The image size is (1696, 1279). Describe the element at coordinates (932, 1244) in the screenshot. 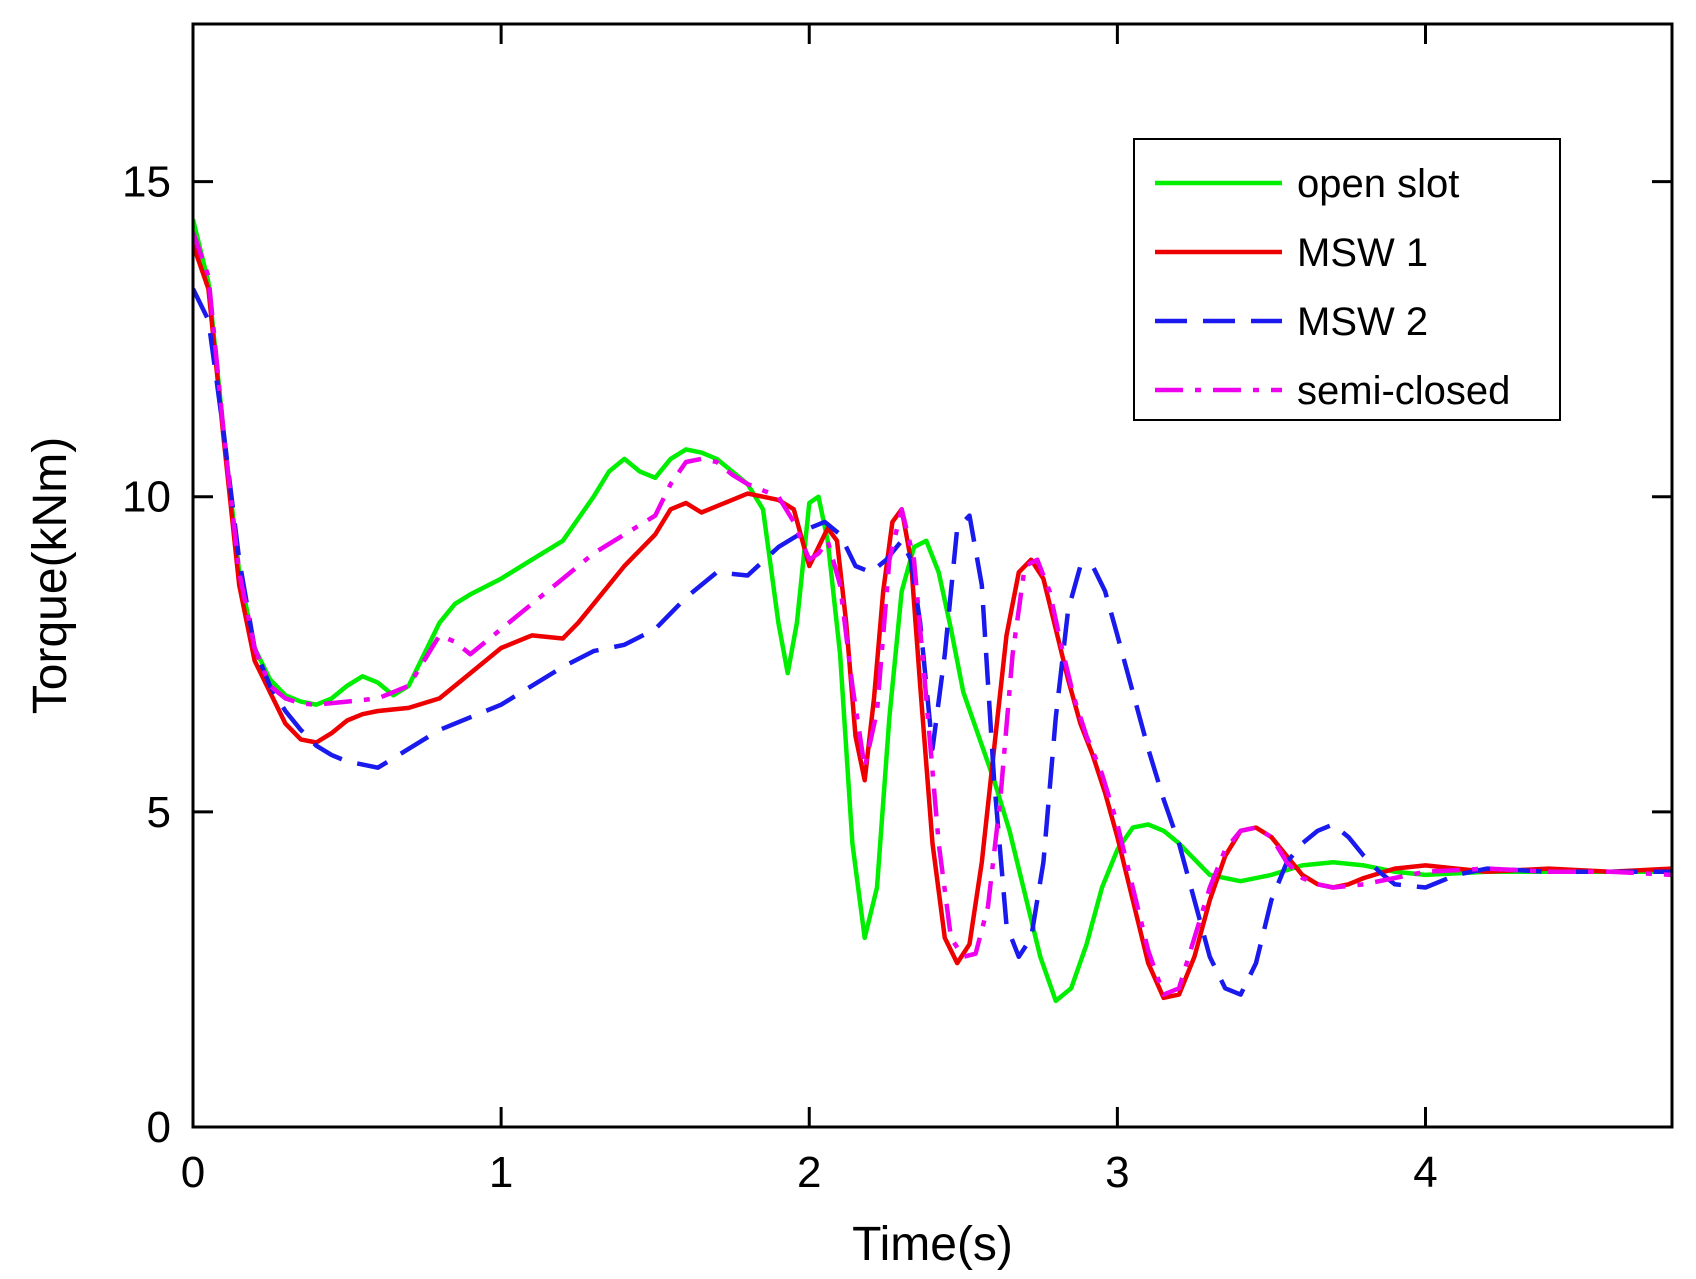

I see `x-axis-title: Time(s)` at that location.